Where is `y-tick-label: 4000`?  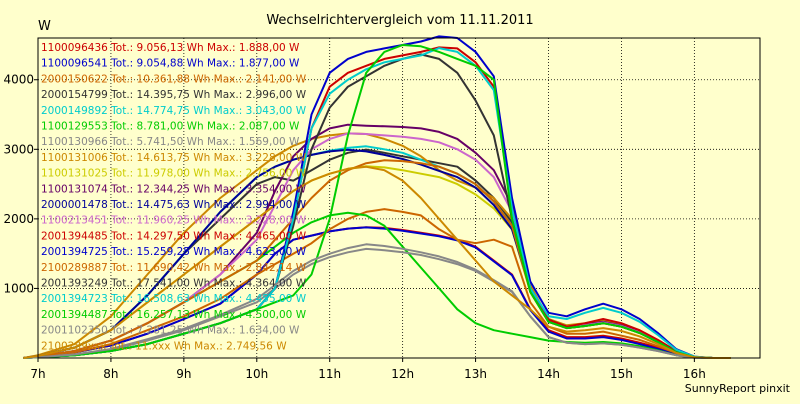 y-tick-label: 4000 is located at coordinates (18, 80).